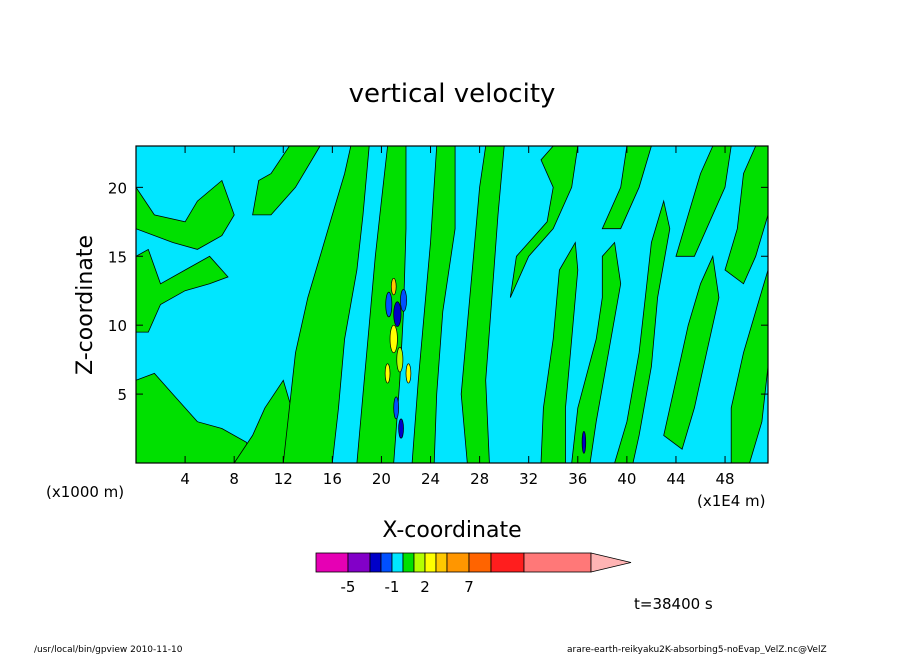 The height and width of the screenshot is (654, 904). Describe the element at coordinates (117, 326) in the screenshot. I see `y-tick-label: 10` at that location.